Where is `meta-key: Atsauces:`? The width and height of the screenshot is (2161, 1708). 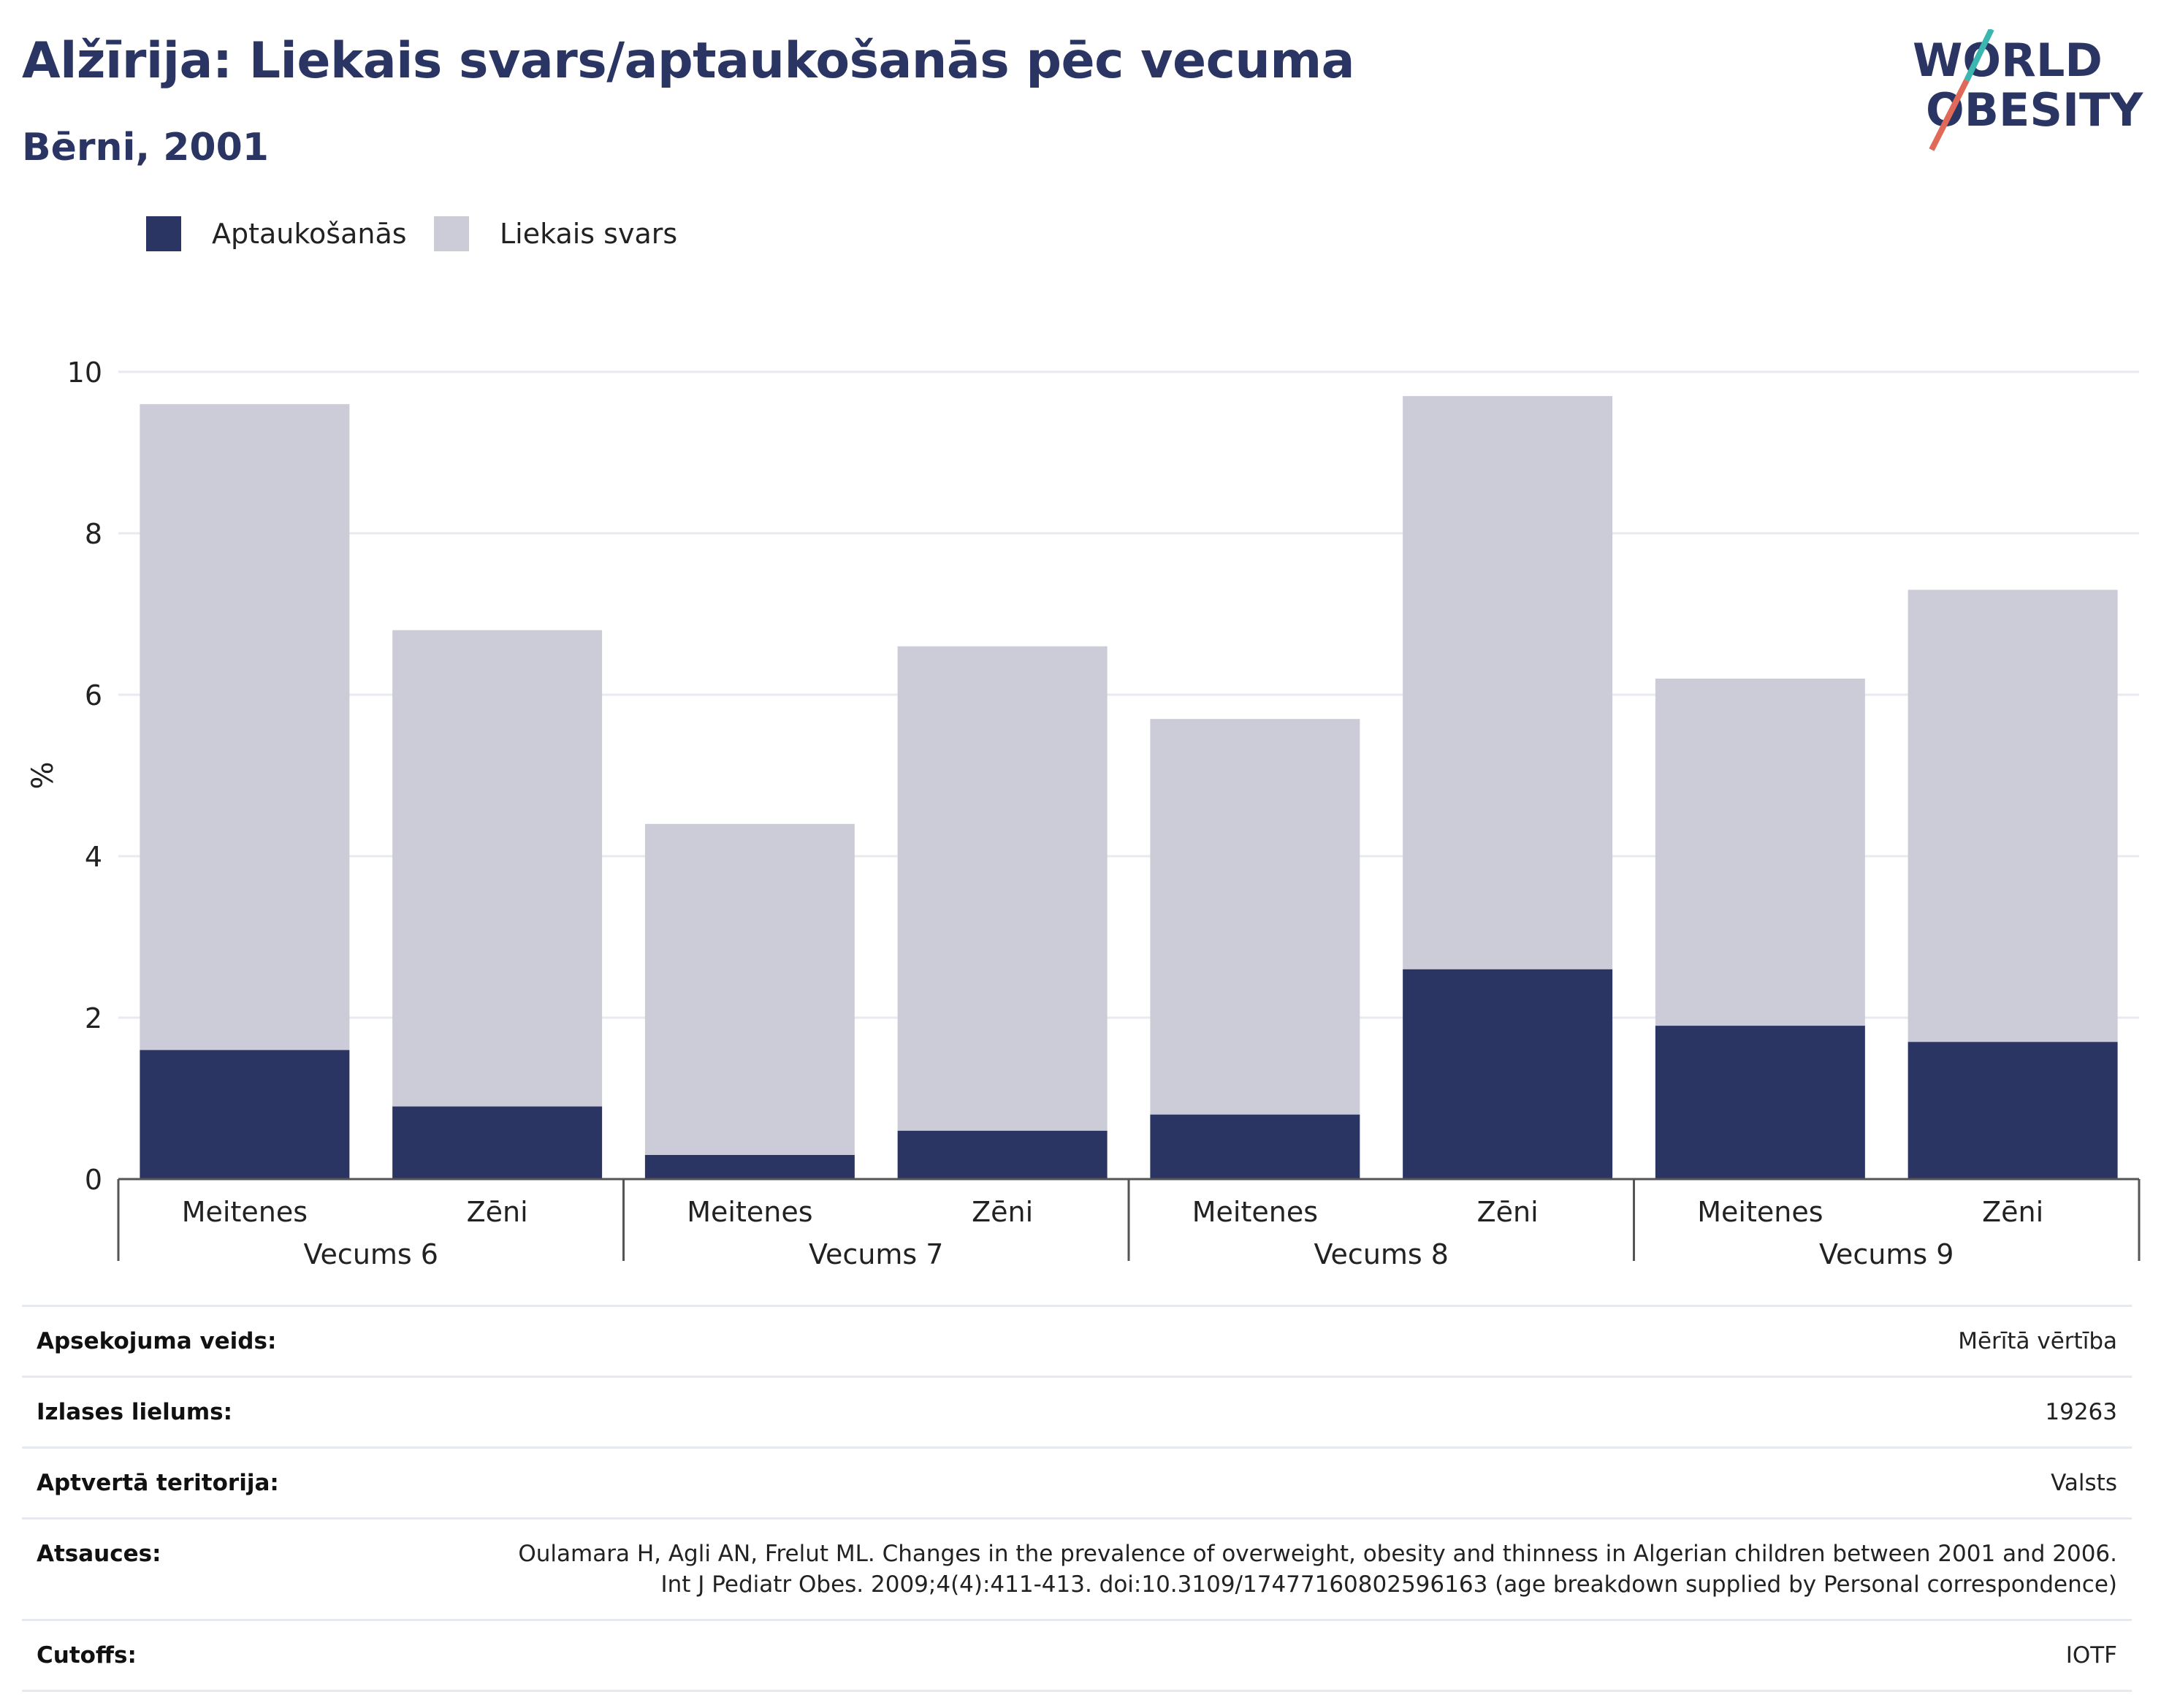 meta-key: Atsauces: is located at coordinates (99, 1554).